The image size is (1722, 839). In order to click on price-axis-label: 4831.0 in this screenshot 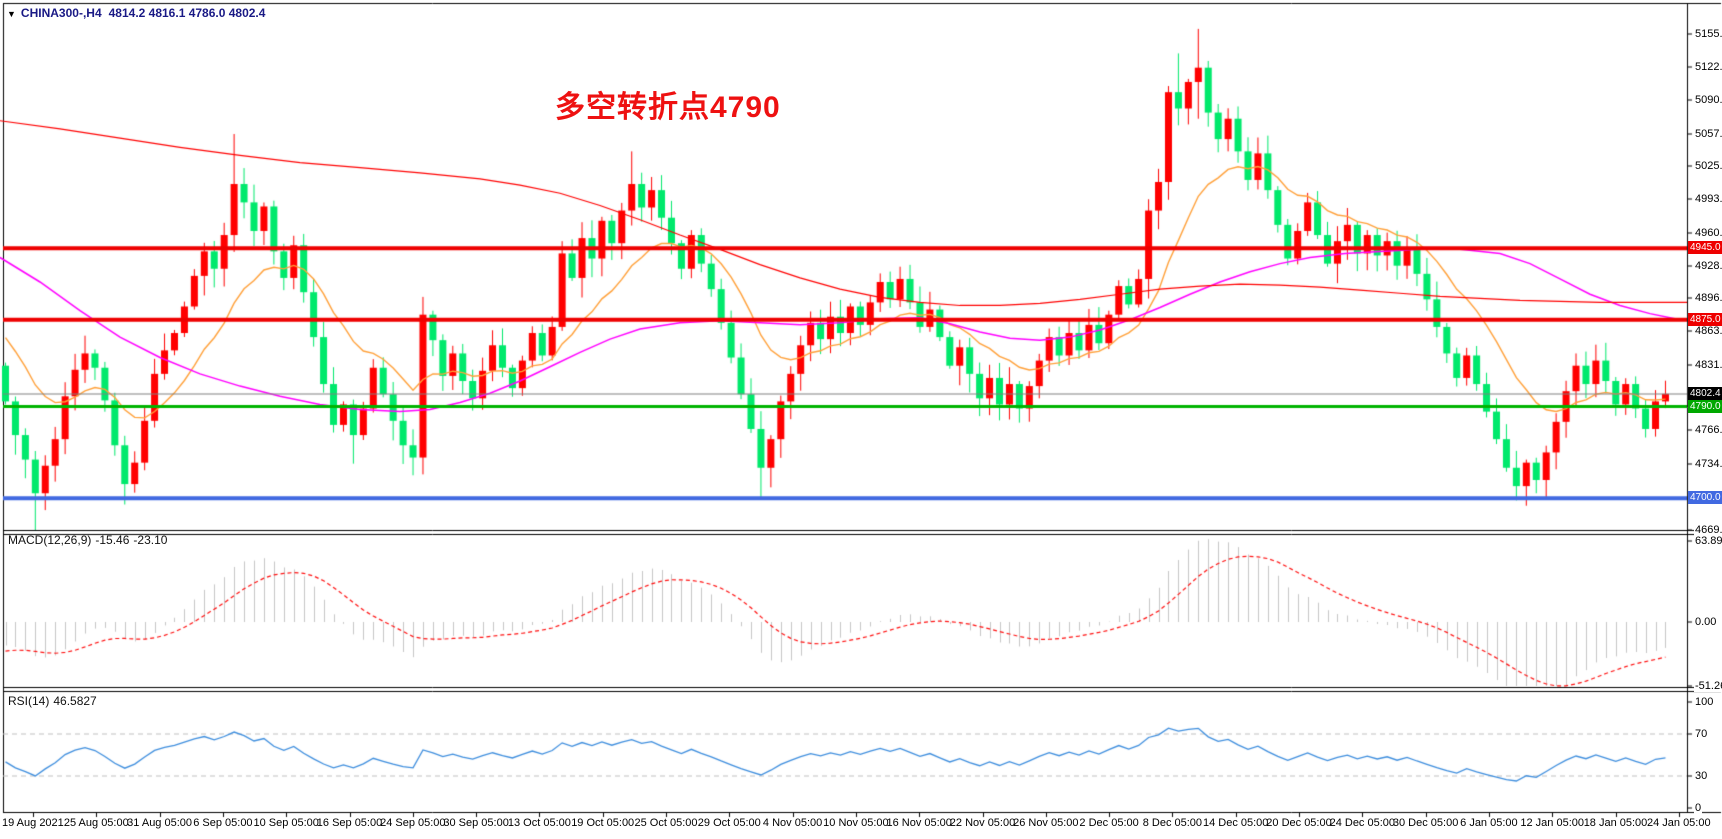, I will do `click(1708, 364)`.